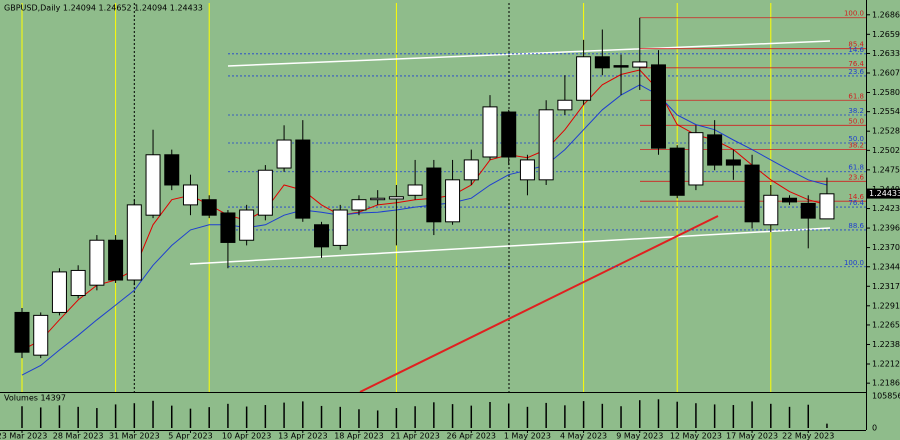 This screenshot has width=900, height=440. I want to click on x-tick-label: 18 Apr 2023, so click(358, 436).